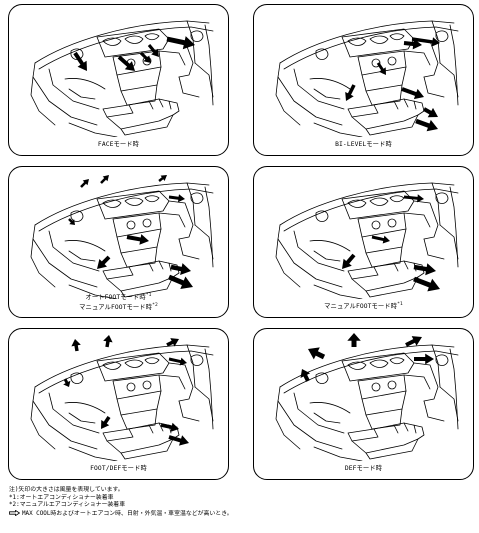  I want to click on foot-def-caption: FOOT/DEFモード時, so click(118, 469).